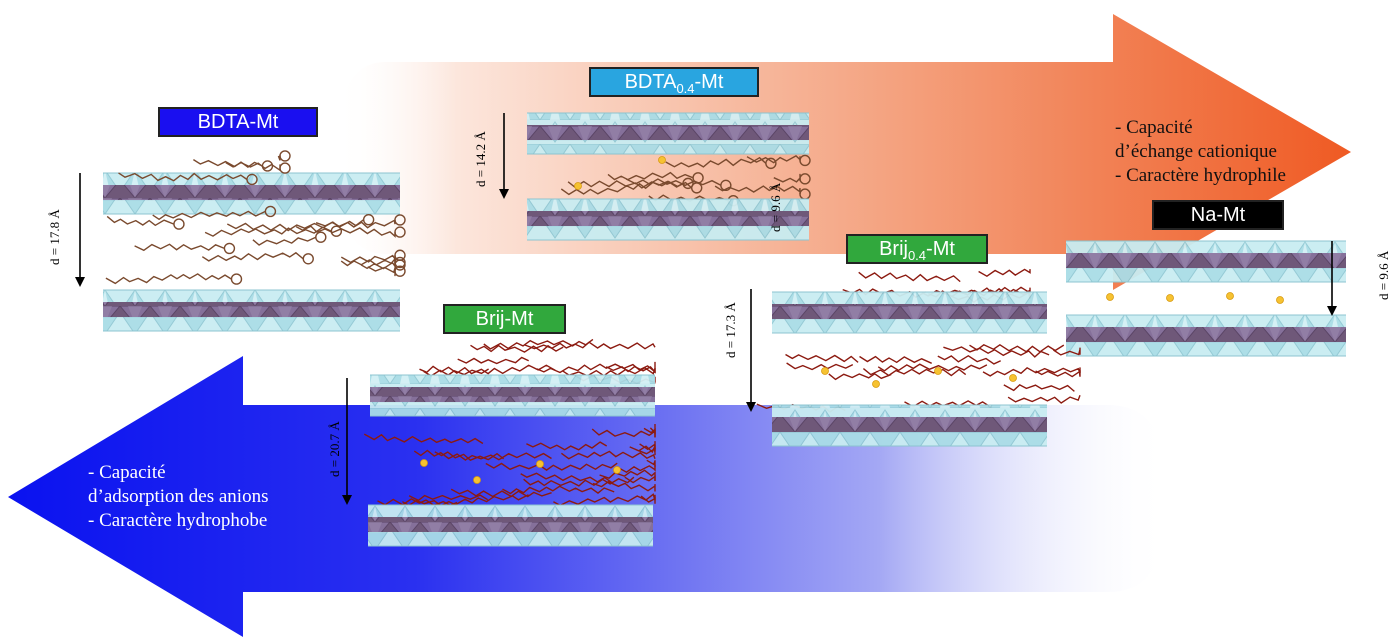  Describe the element at coordinates (674, 82) in the screenshot. I see `bdta04-mt-label: BDTA0.4-Mt` at that location.